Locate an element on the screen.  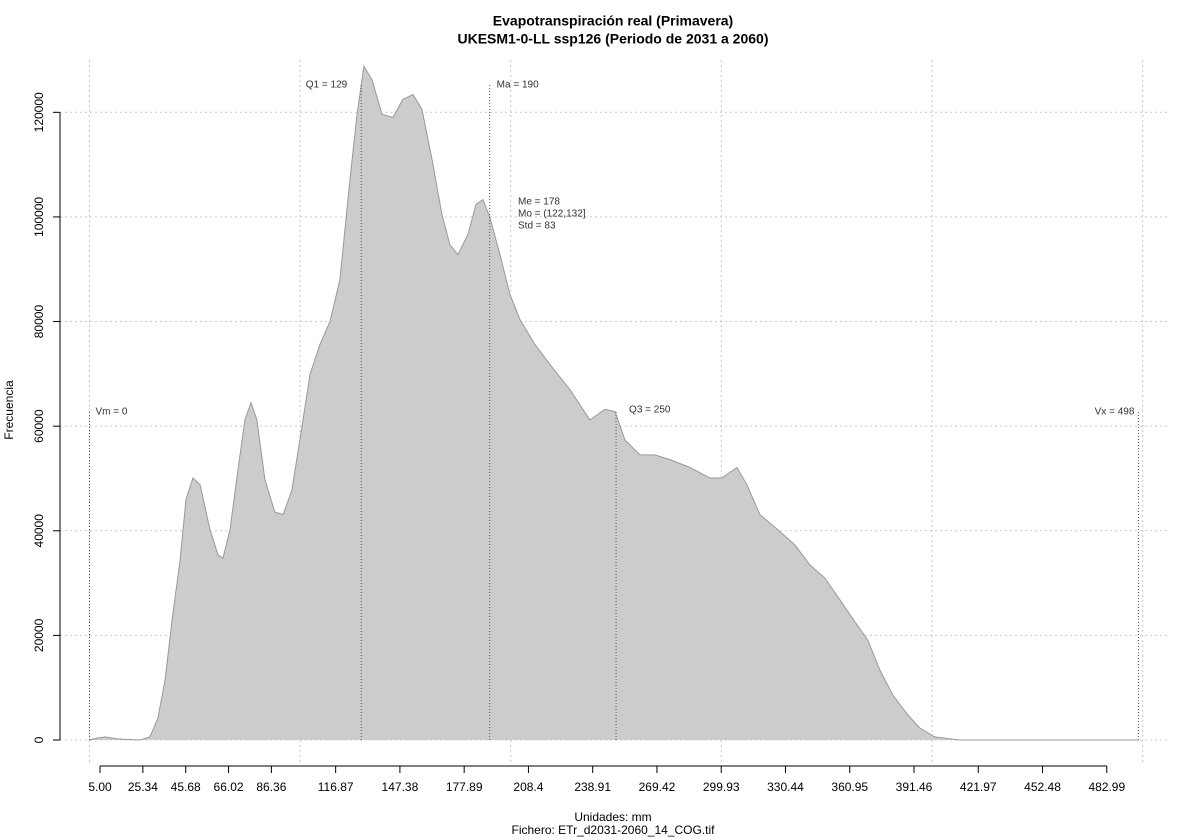
x-tick-label: 421.97 is located at coordinates (978, 787).